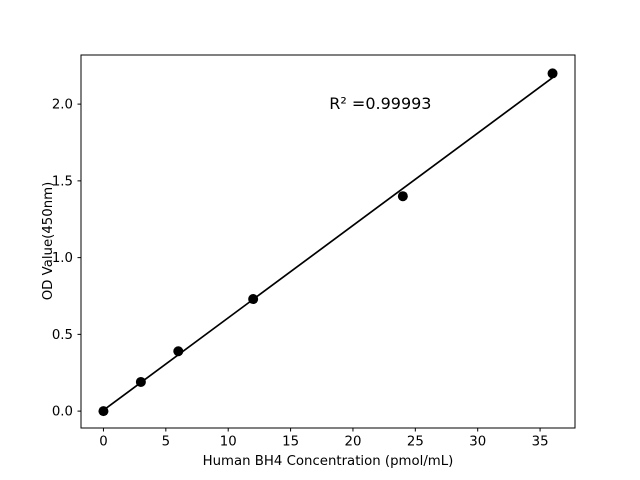 This screenshot has width=640, height=480. What do you see at coordinates (62, 335) in the screenshot?
I see `y-tick-label: 0.5` at bounding box center [62, 335].